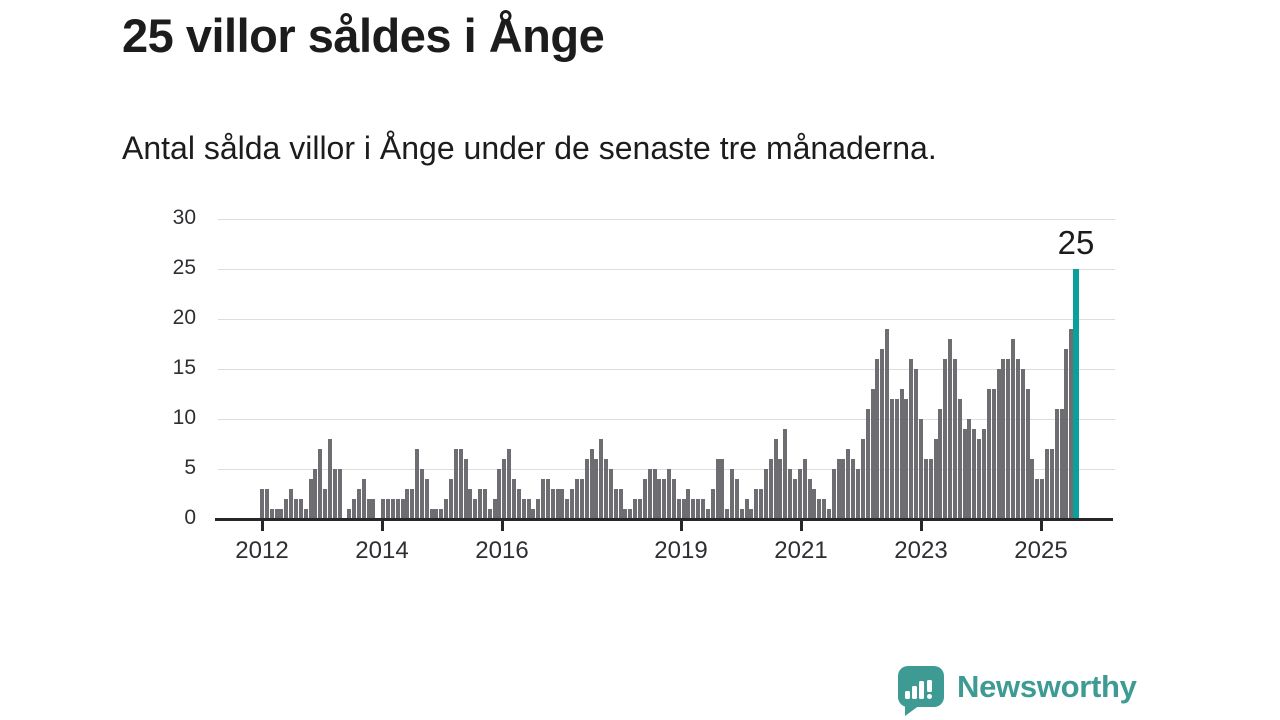  Describe the element at coordinates (363, 35) in the screenshot. I see `page-title: 25 villor såldes i Ånge` at that location.